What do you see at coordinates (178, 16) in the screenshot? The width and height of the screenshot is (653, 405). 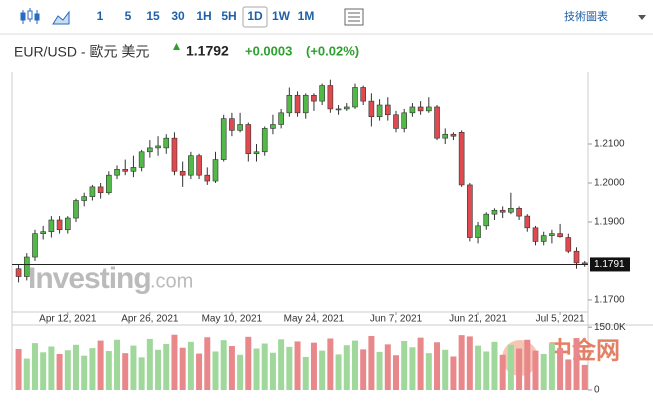 I see `interval-button: 30` at bounding box center [178, 16].